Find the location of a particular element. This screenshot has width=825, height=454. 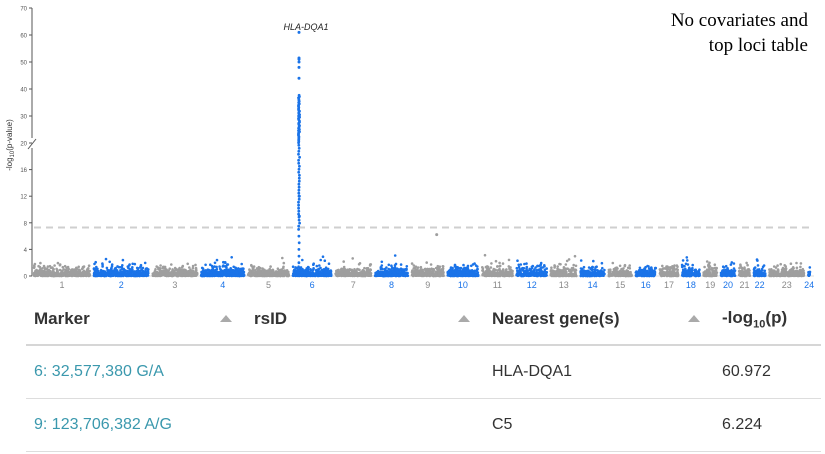

chromosome-13-points is located at coordinates (563, 266).